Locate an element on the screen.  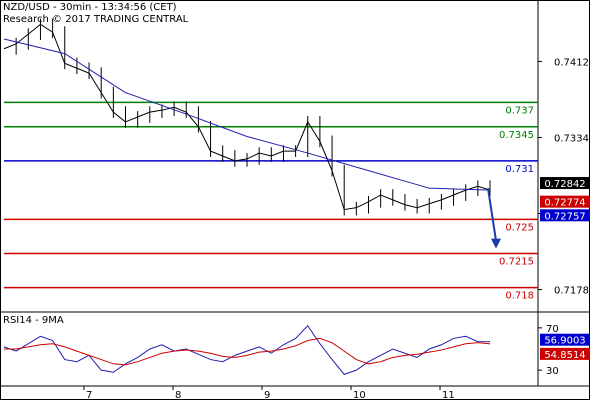
price-tick-label: 0.7178 is located at coordinates (571, 291).